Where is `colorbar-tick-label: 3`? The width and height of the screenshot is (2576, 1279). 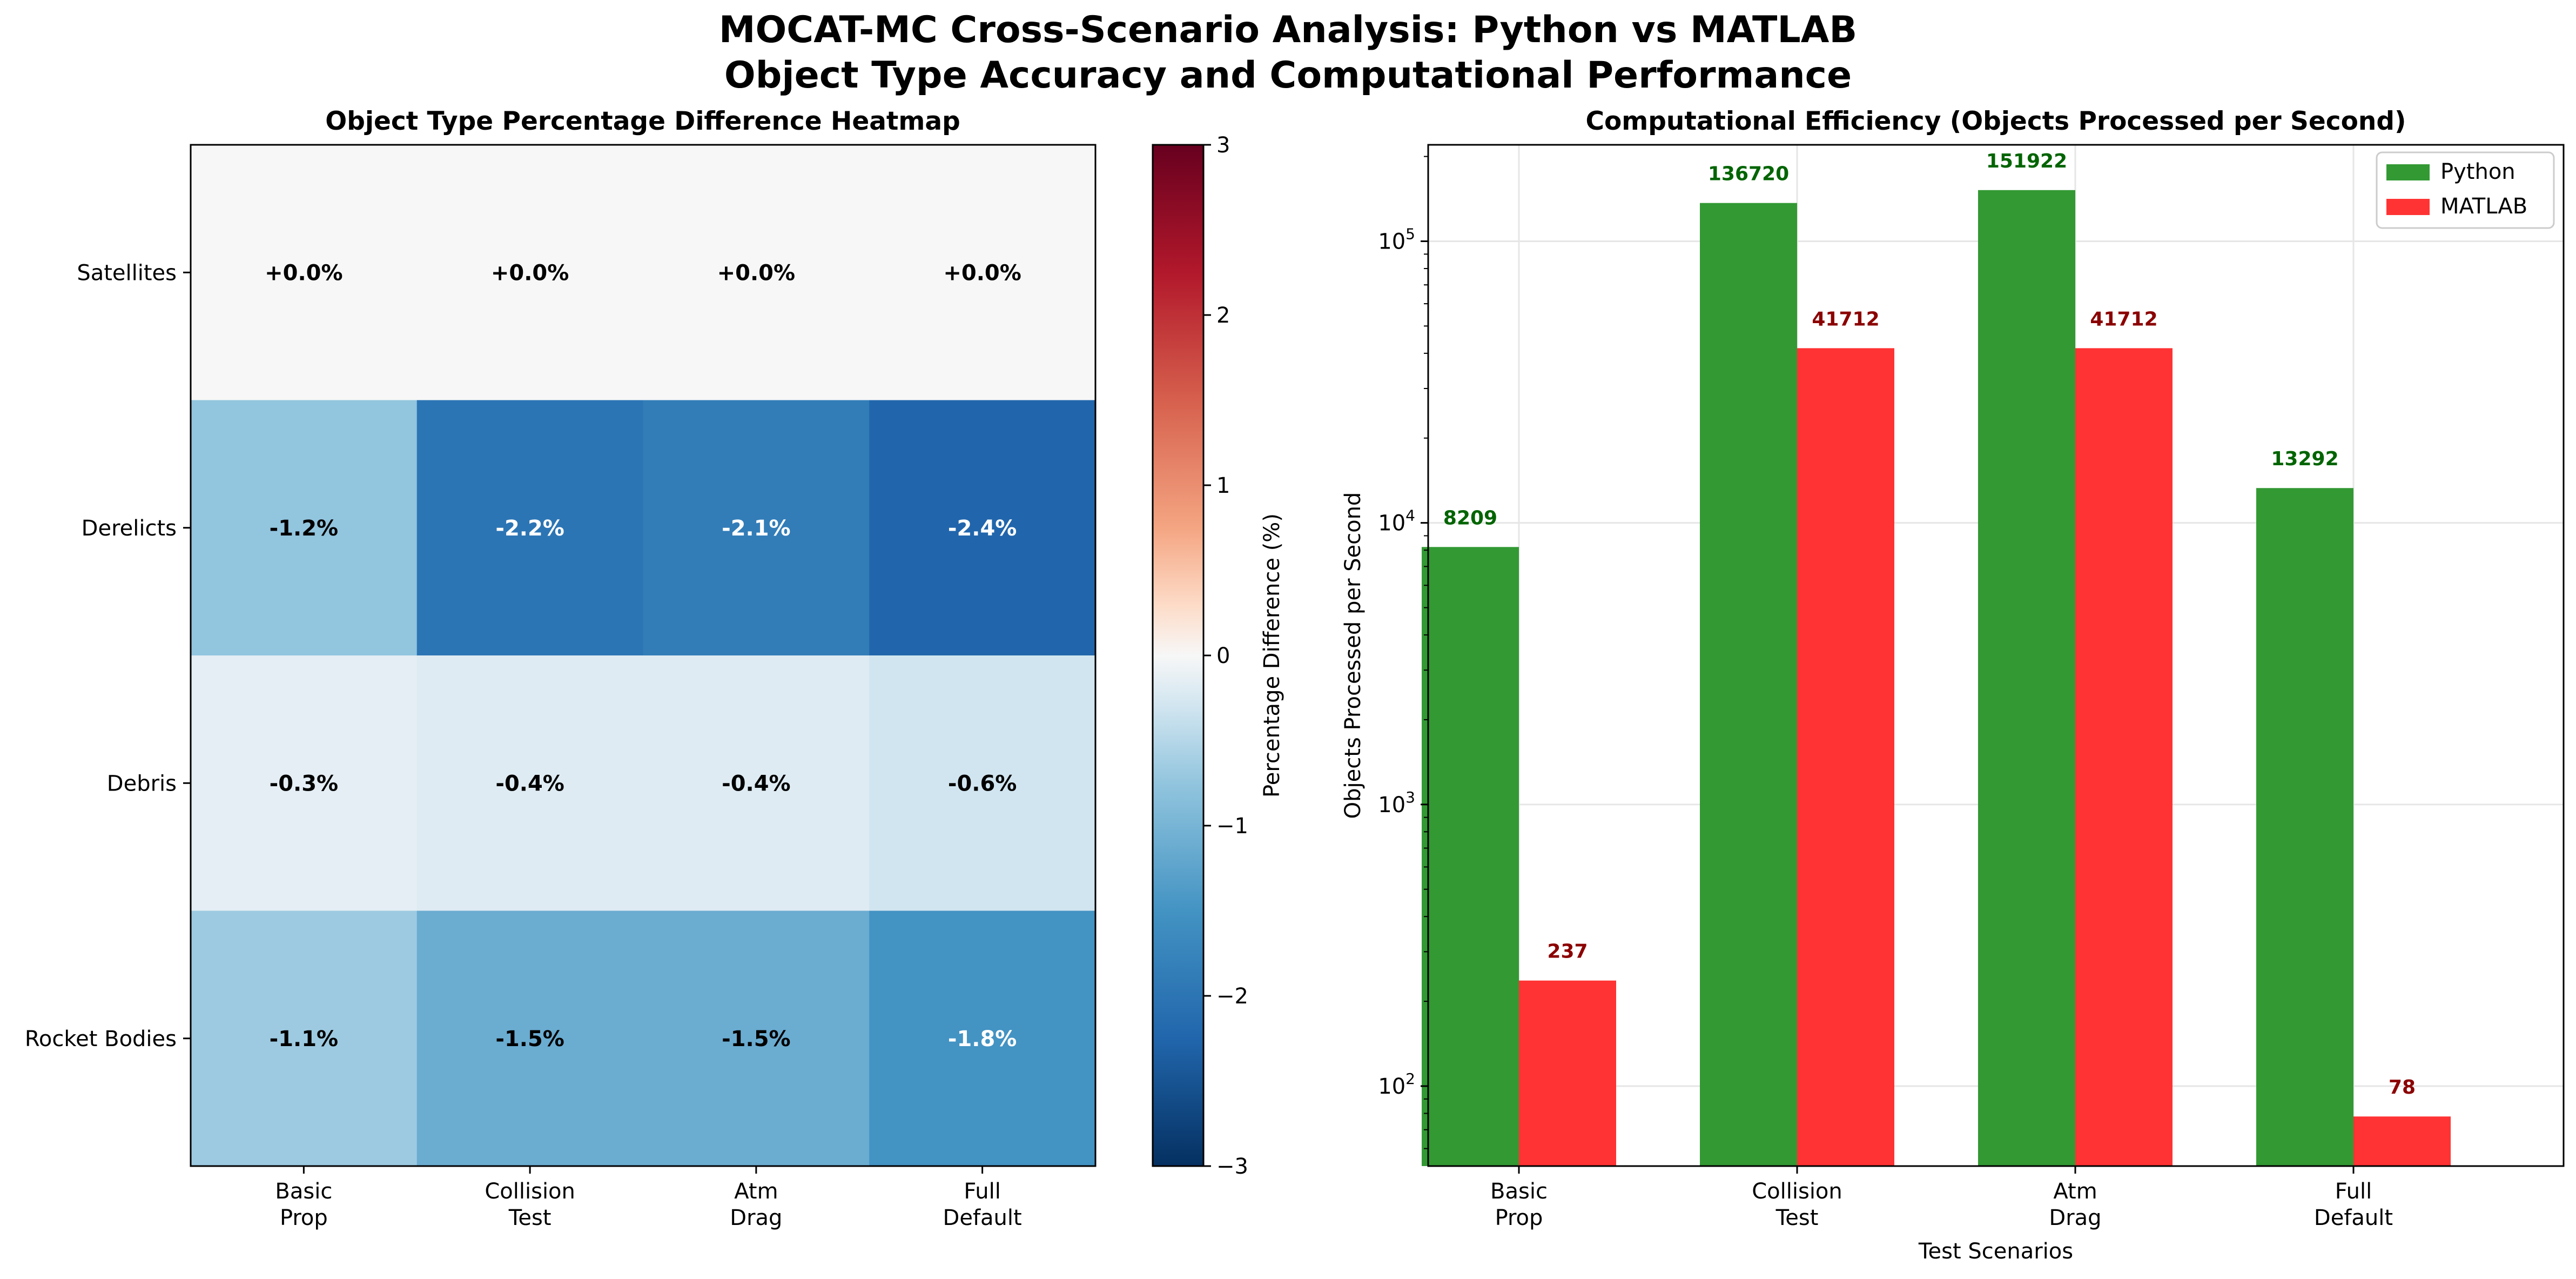
colorbar-tick-label: 3 is located at coordinates (1223, 145).